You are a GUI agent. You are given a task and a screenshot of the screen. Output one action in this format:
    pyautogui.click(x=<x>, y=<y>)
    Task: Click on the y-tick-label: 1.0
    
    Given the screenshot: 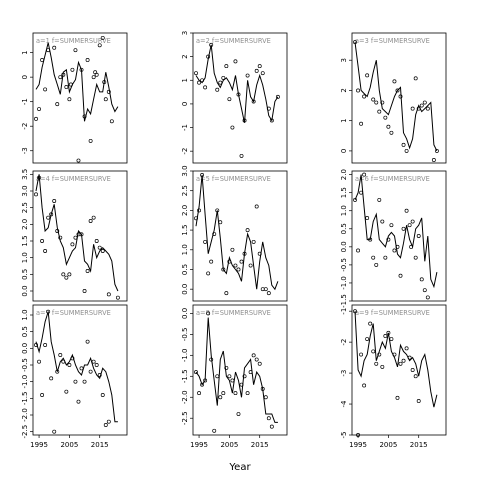 What is the action you would take?
    pyautogui.click(x=25, y=257)
    